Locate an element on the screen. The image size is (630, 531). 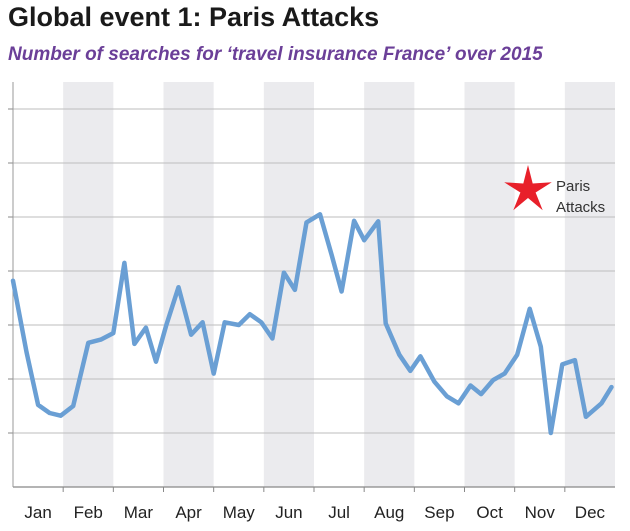
month-band-feb is located at coordinates (88, 284).